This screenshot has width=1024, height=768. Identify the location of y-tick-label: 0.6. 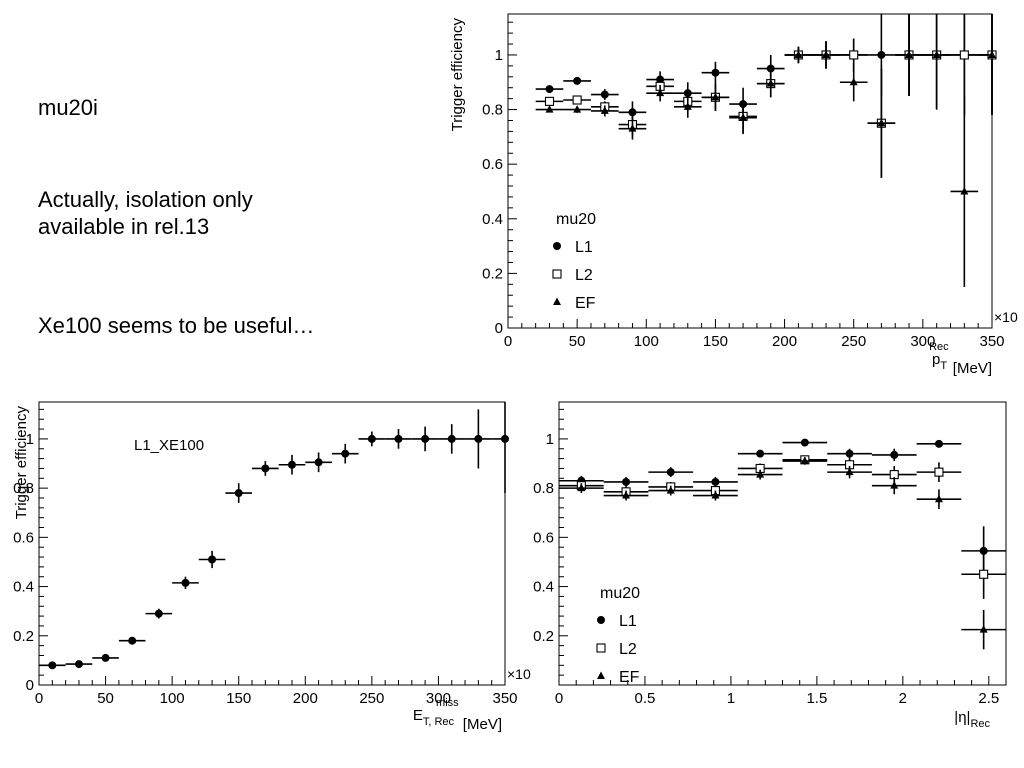
(543, 537).